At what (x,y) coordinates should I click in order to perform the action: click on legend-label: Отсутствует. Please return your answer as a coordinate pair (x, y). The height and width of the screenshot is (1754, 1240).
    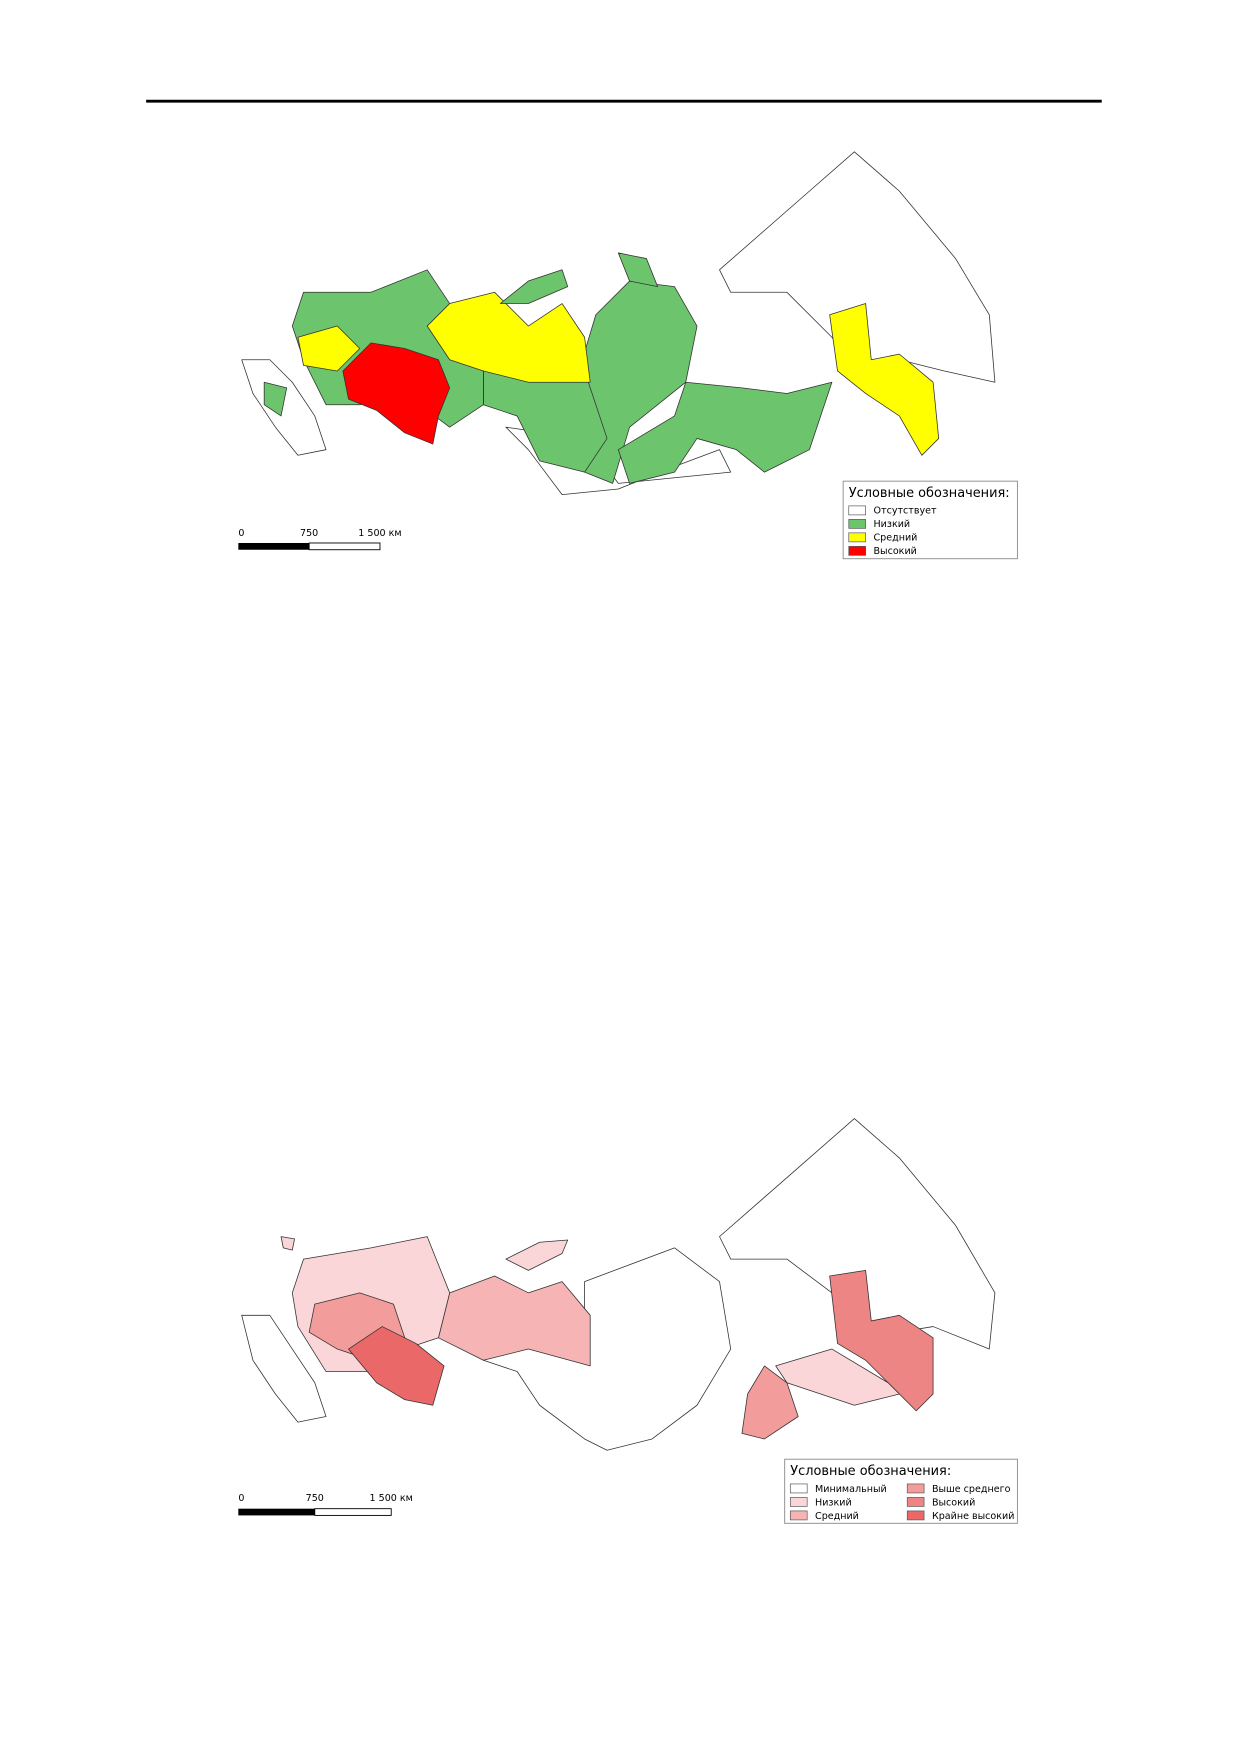
    Looking at the image, I should click on (905, 511).